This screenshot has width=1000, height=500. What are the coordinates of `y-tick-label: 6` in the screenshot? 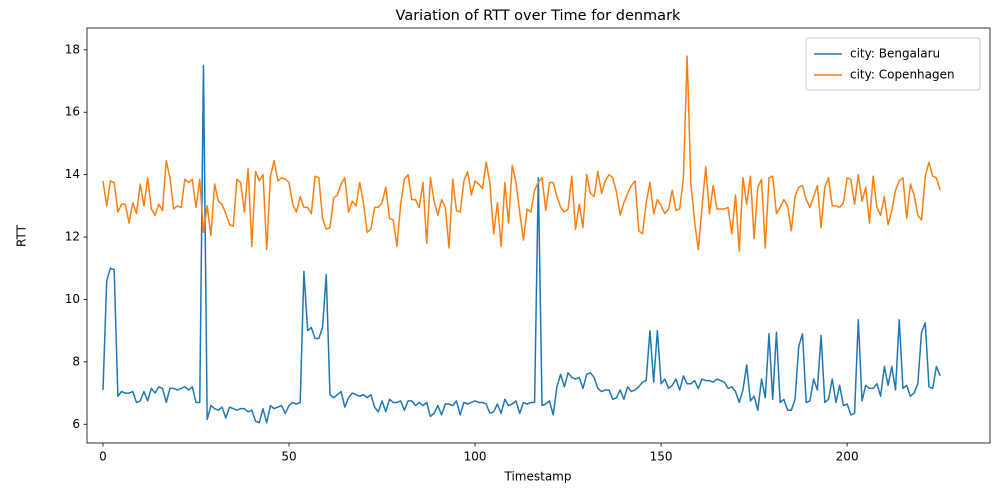 It's located at (76, 424).